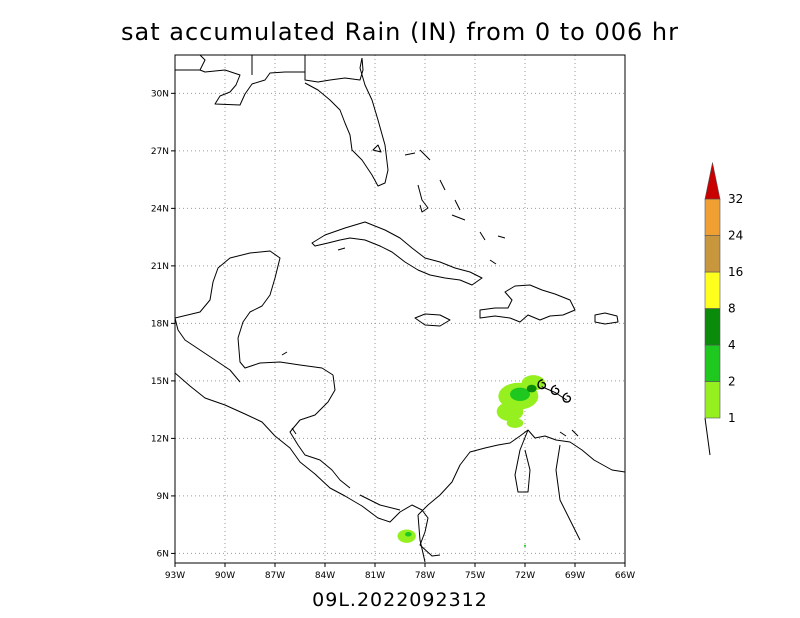  I want to click on coast-central-america, so click(308, 464).